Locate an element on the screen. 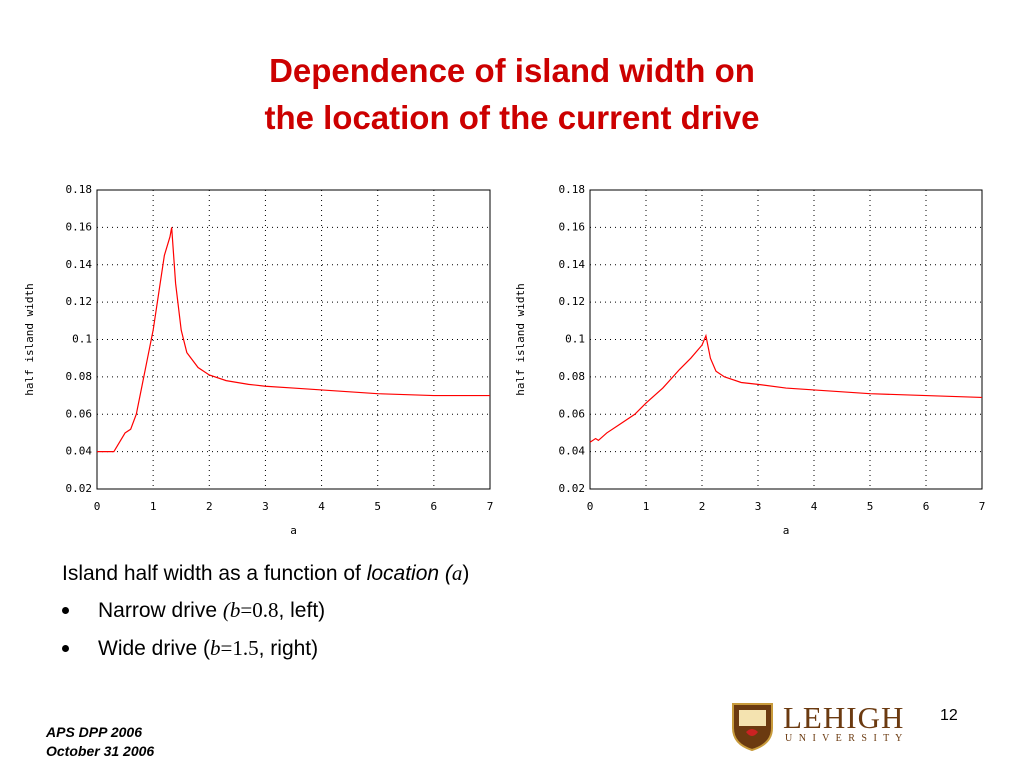 This screenshot has width=1024, height=768. page-number: 12 is located at coordinates (949, 715).